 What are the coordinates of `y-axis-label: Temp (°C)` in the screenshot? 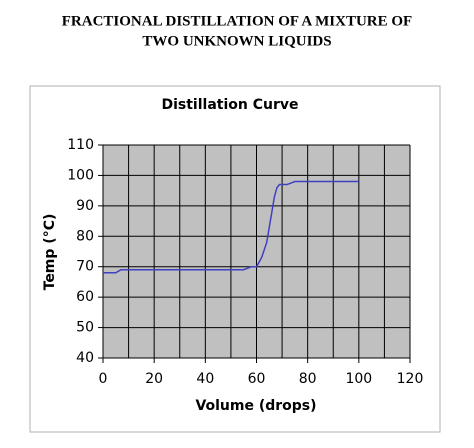 It's located at (50, 252).